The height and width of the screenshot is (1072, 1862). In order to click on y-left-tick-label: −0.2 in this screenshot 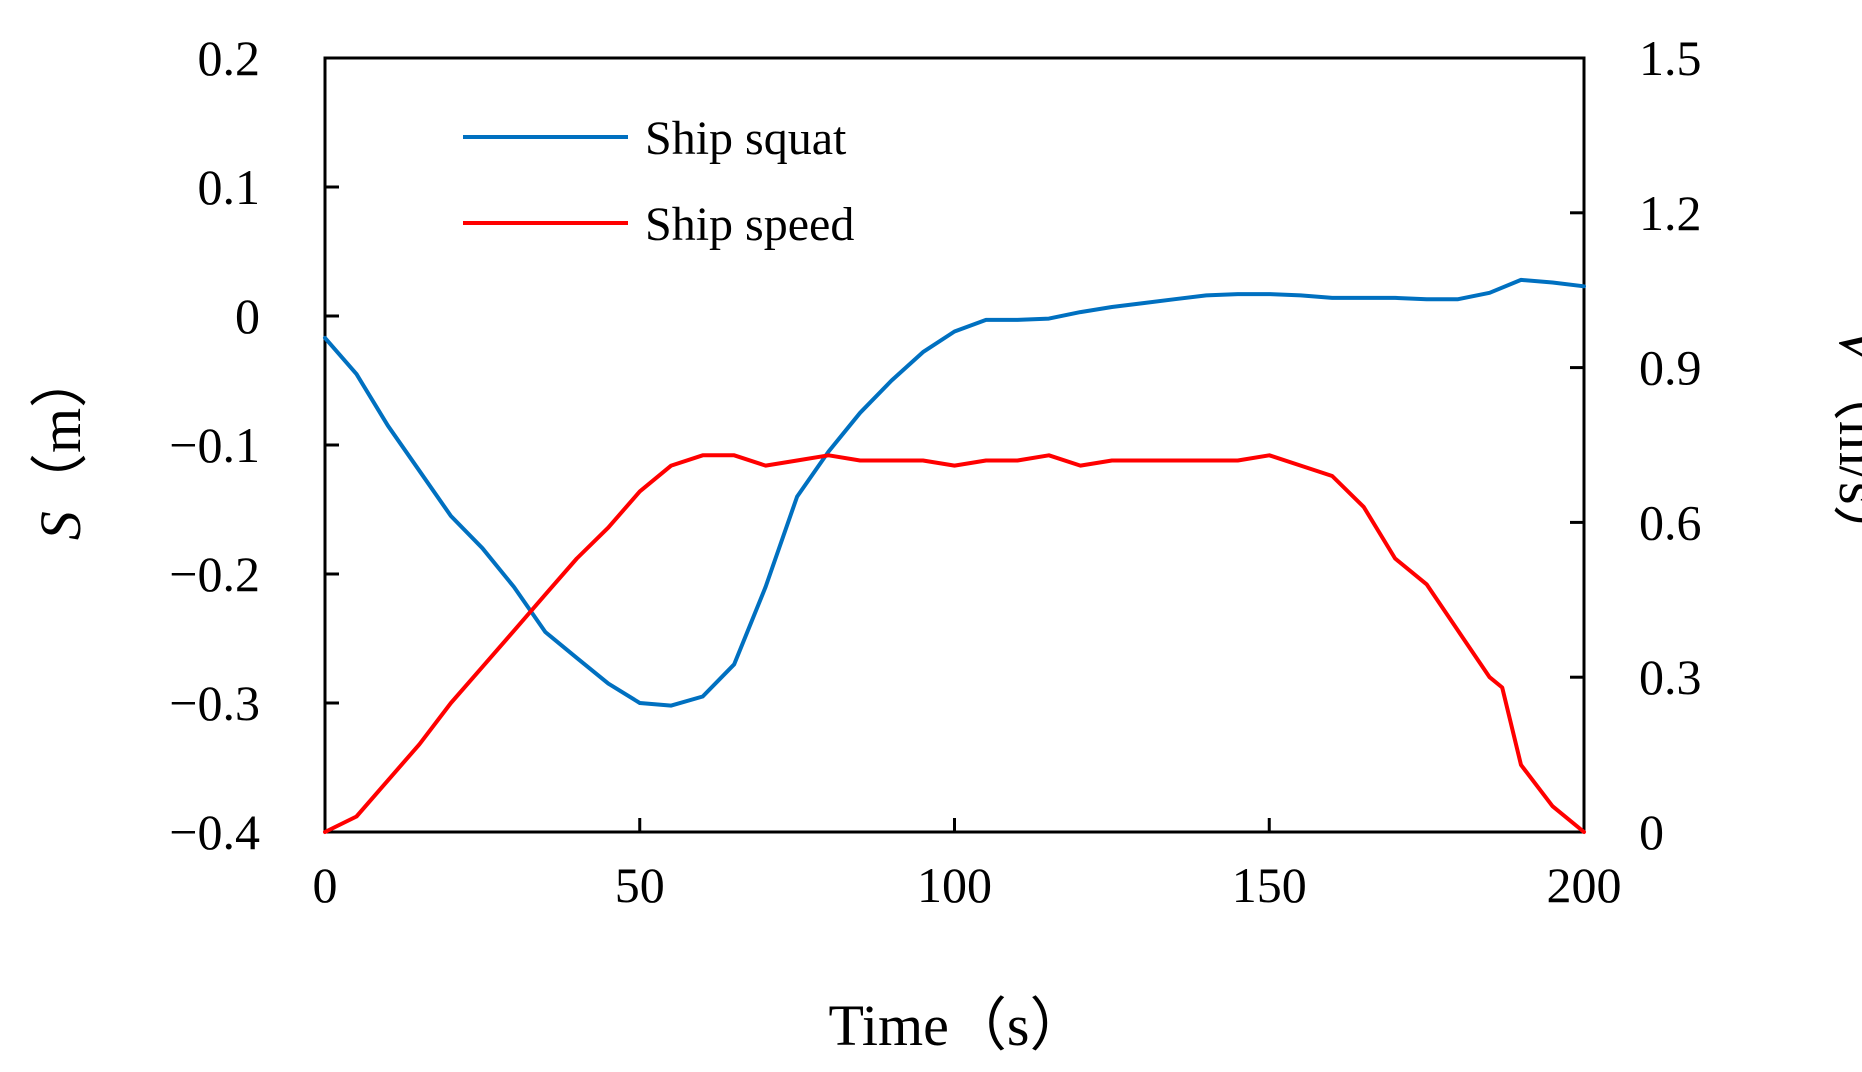, I will do `click(214, 574)`.